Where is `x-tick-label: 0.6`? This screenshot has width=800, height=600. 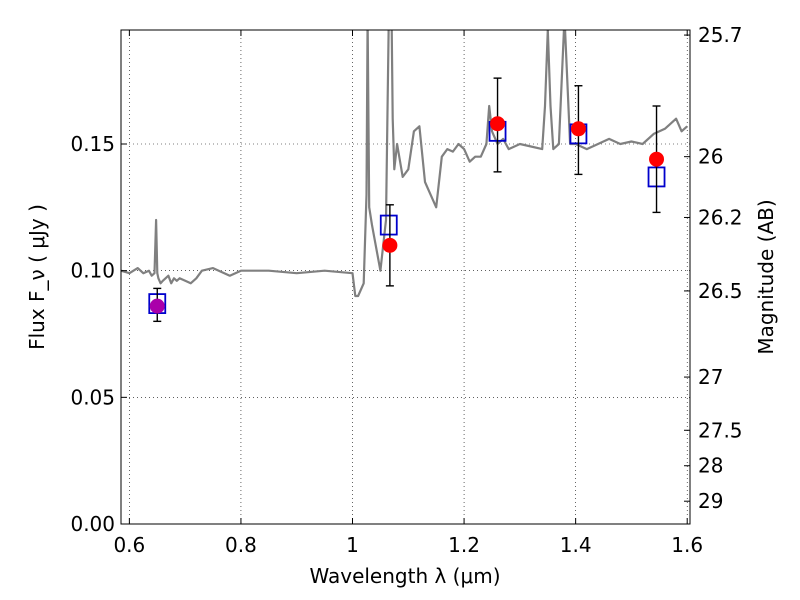
x-tick-label: 0.6 is located at coordinates (129, 545).